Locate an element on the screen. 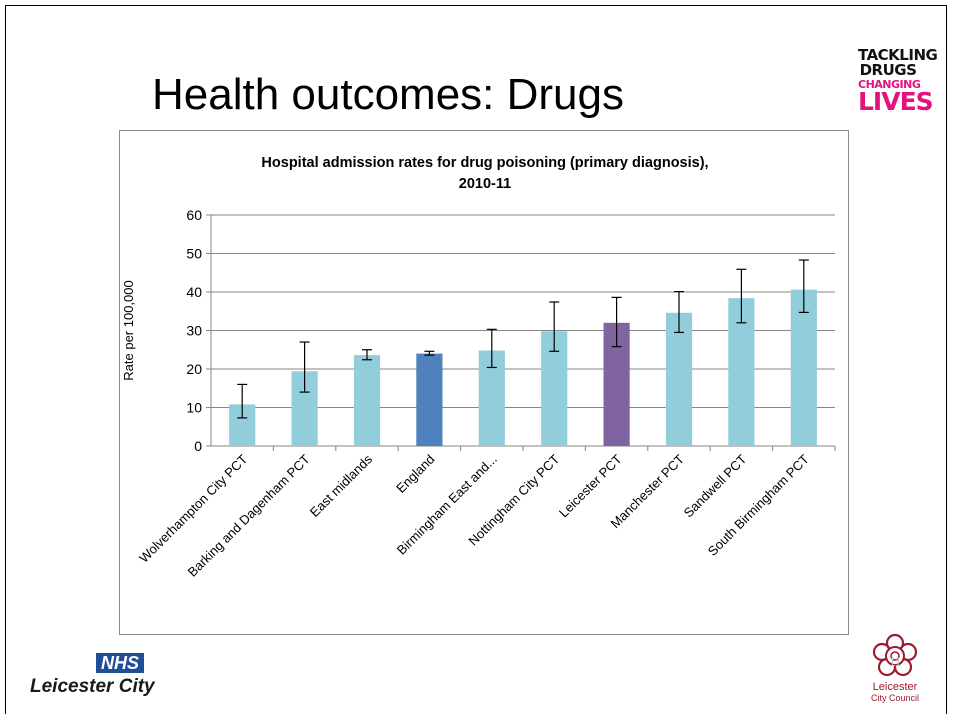 The width and height of the screenshot is (954, 720). y-axis-label: Rate per 100,000 is located at coordinates (128, 330).